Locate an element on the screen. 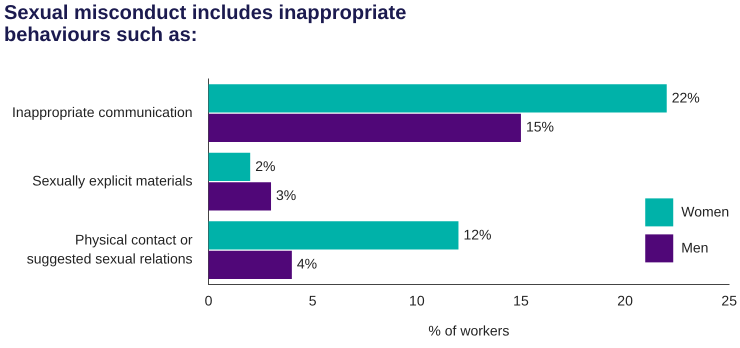 This screenshot has width=740, height=348. x-axis-title: % of workers is located at coordinates (469, 330).